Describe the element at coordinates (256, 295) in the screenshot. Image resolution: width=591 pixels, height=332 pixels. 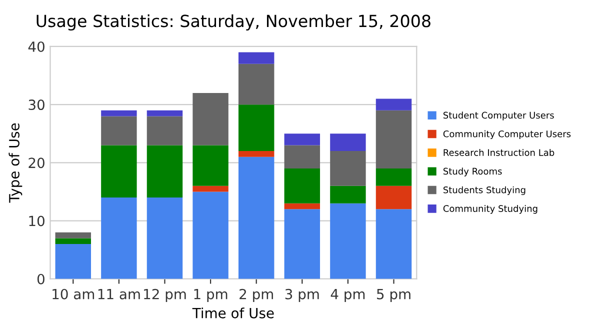
I see `x-tick-label: 2 pm` at that location.